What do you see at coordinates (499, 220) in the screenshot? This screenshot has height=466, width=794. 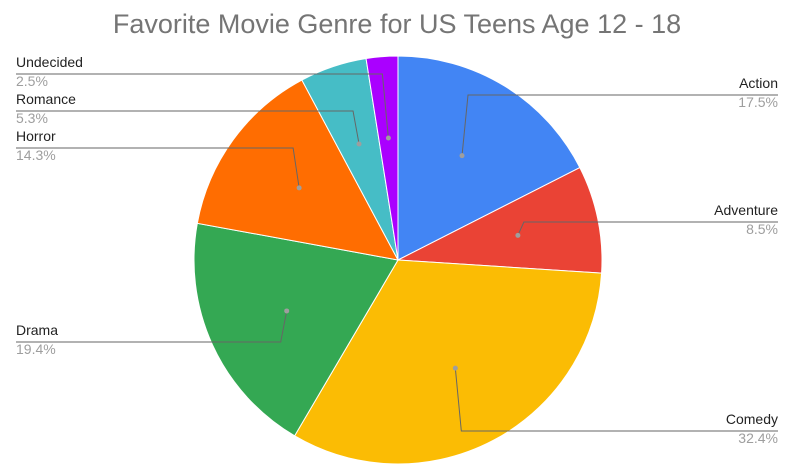 I see `pie-slice-adventure` at bounding box center [499, 220].